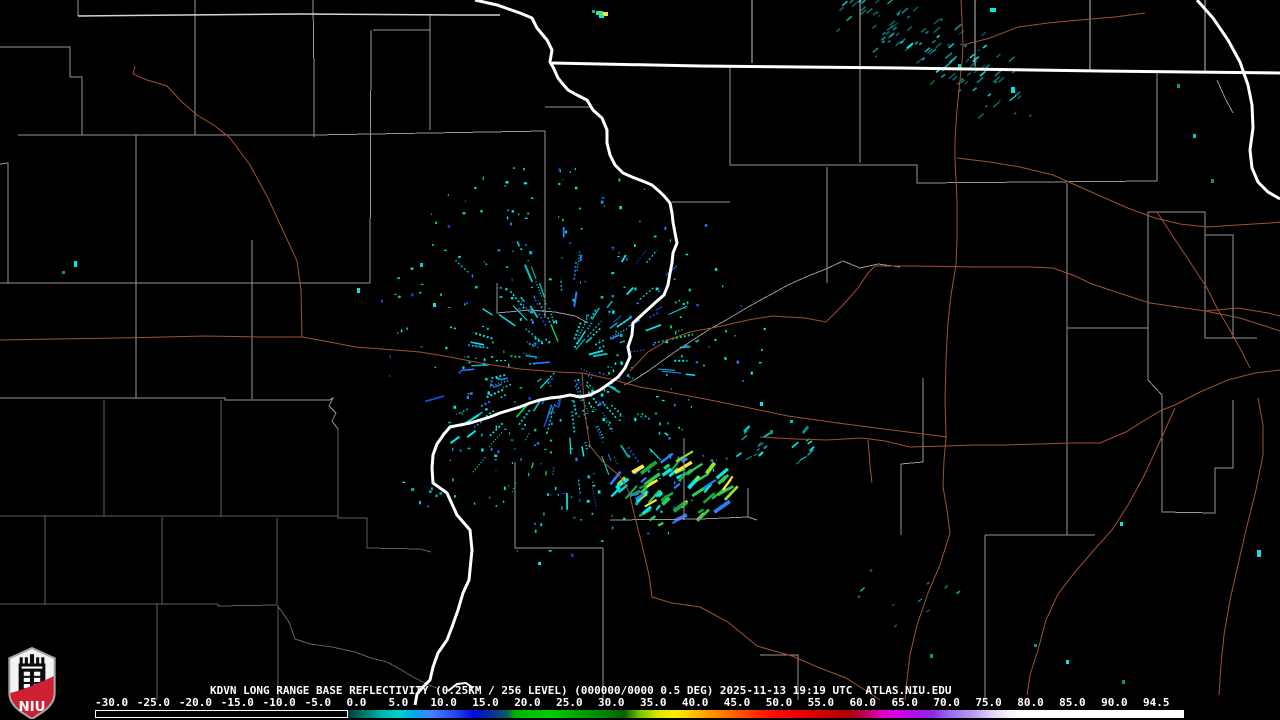 The height and width of the screenshot is (720, 1280). I want to click on colorbar-label: 30.0, so click(611, 702).